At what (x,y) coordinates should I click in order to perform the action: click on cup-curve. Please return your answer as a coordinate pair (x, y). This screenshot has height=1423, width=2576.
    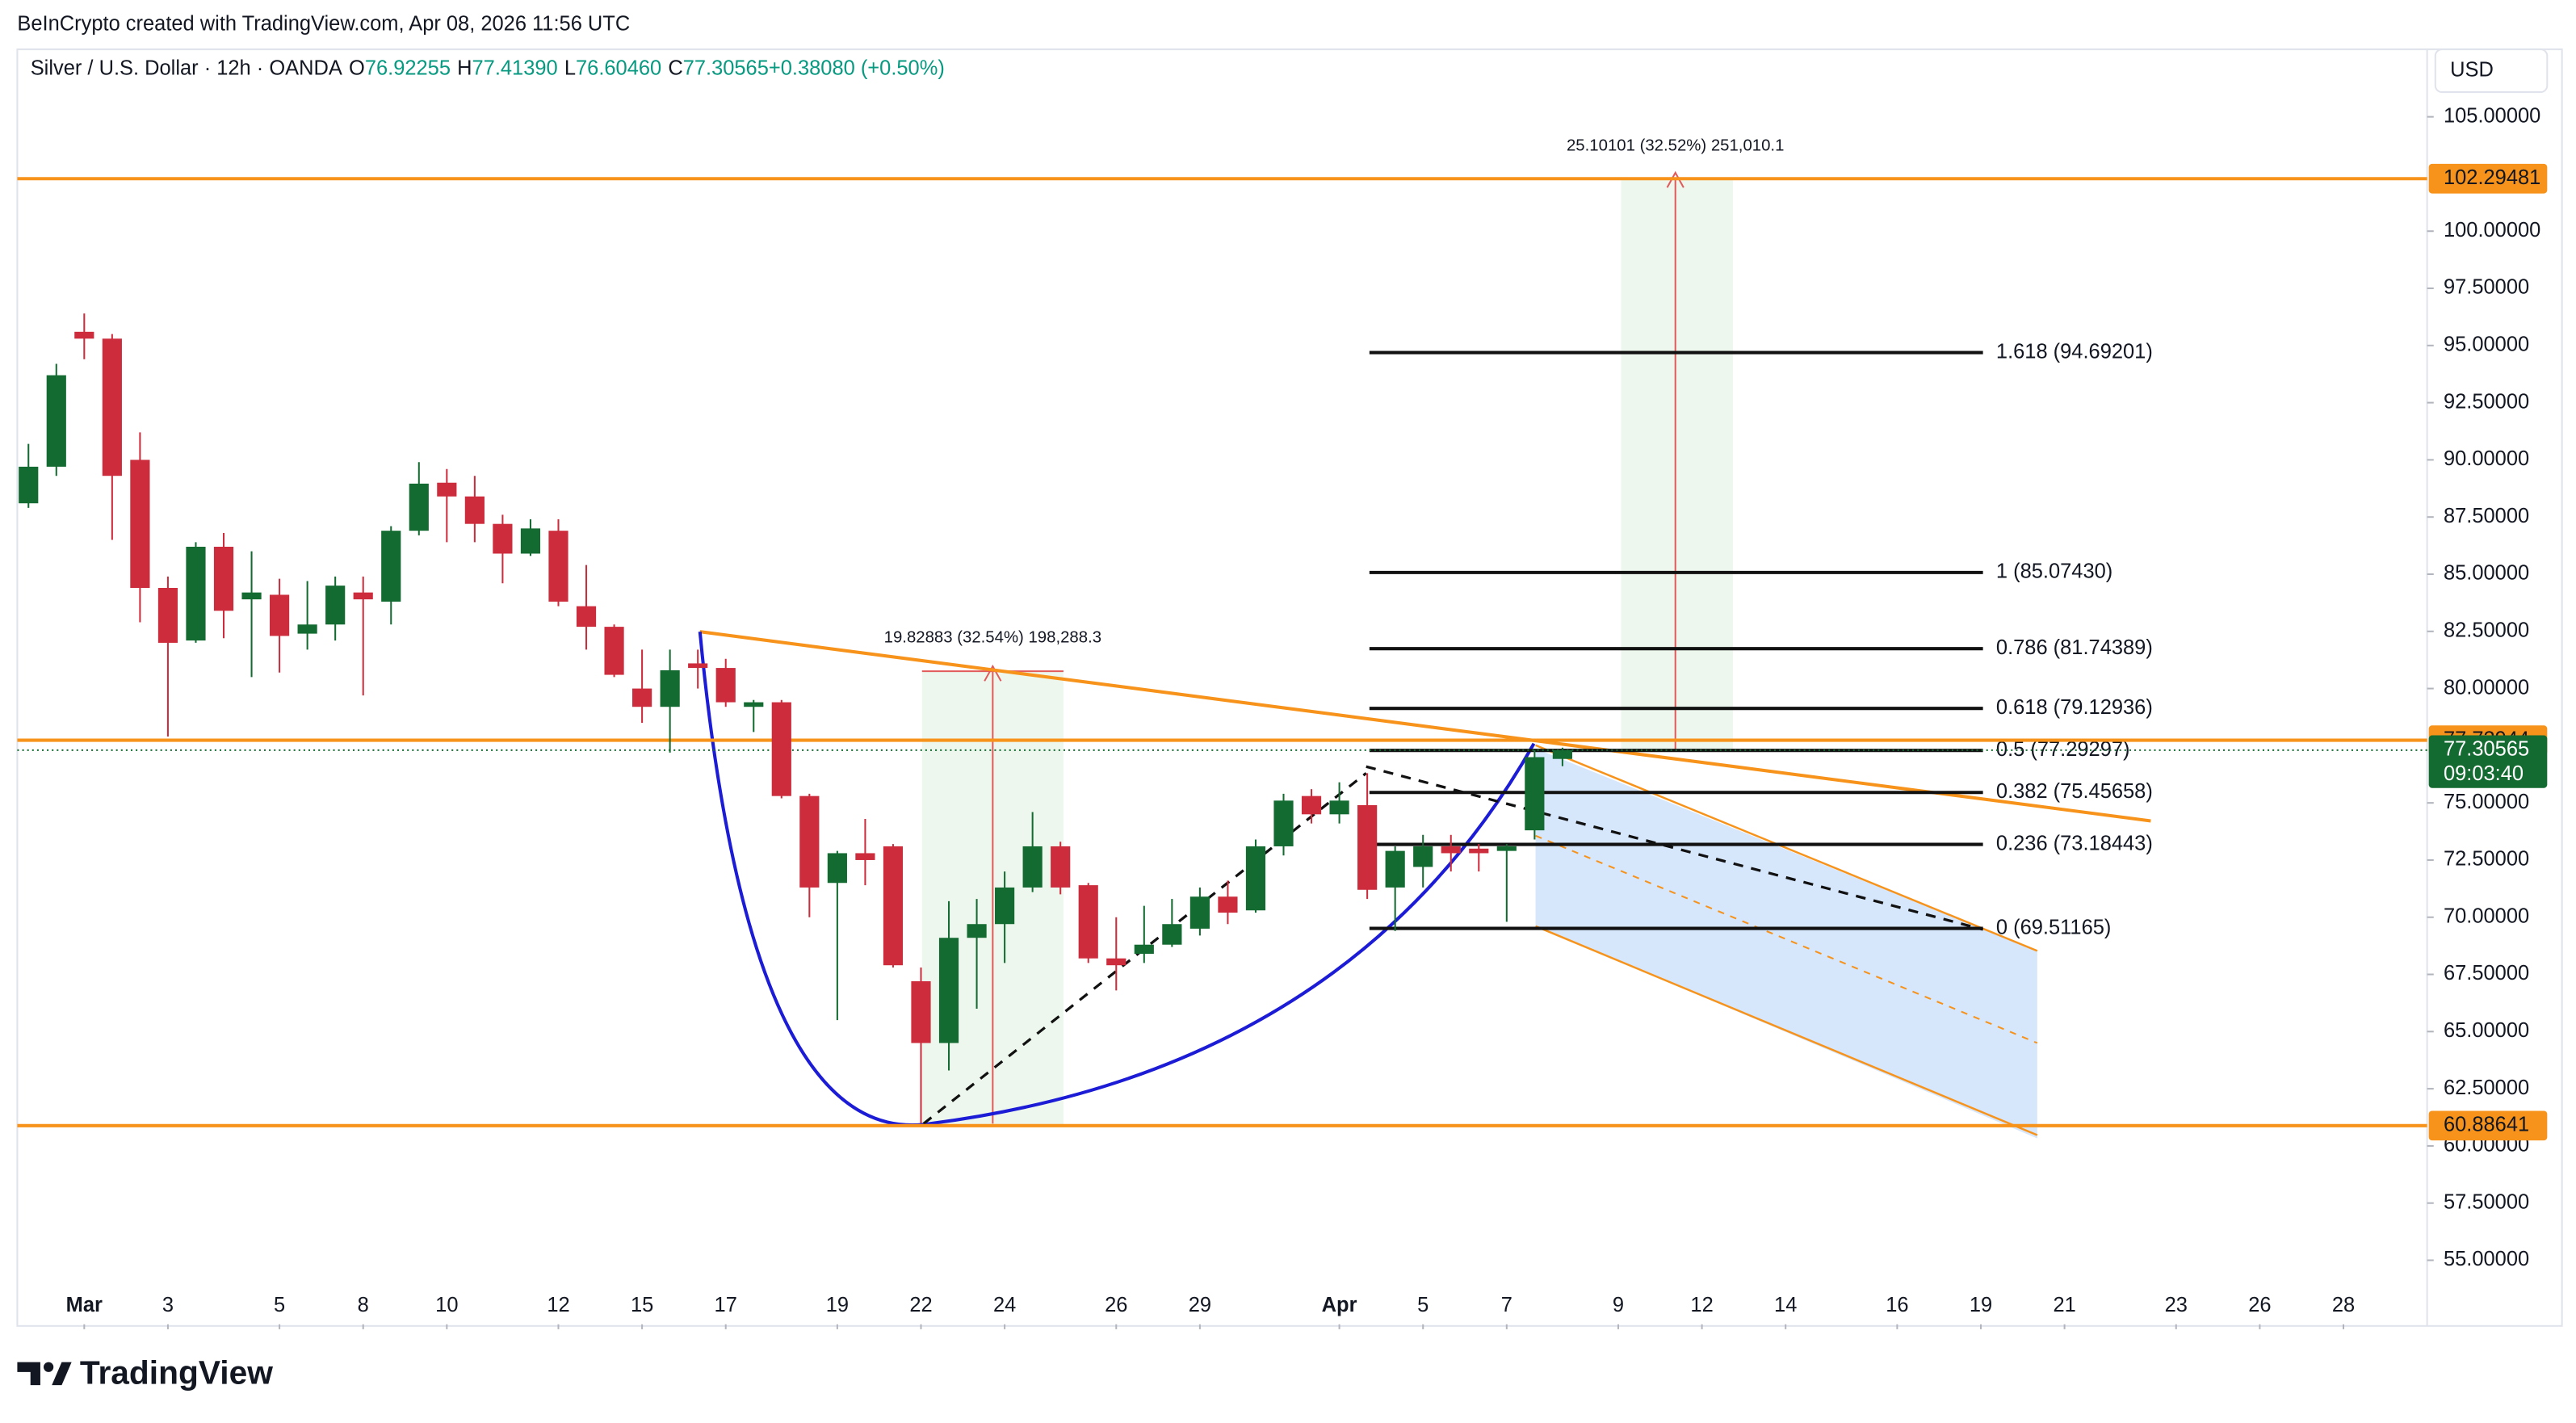
    Looking at the image, I should click on (1117, 879).